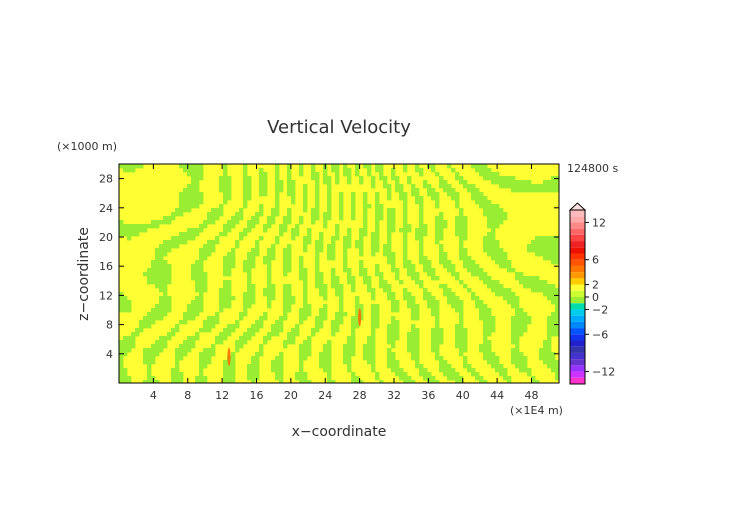 This screenshot has height=532, width=752. I want to click on colorbar-tick-label: 12, so click(599, 222).